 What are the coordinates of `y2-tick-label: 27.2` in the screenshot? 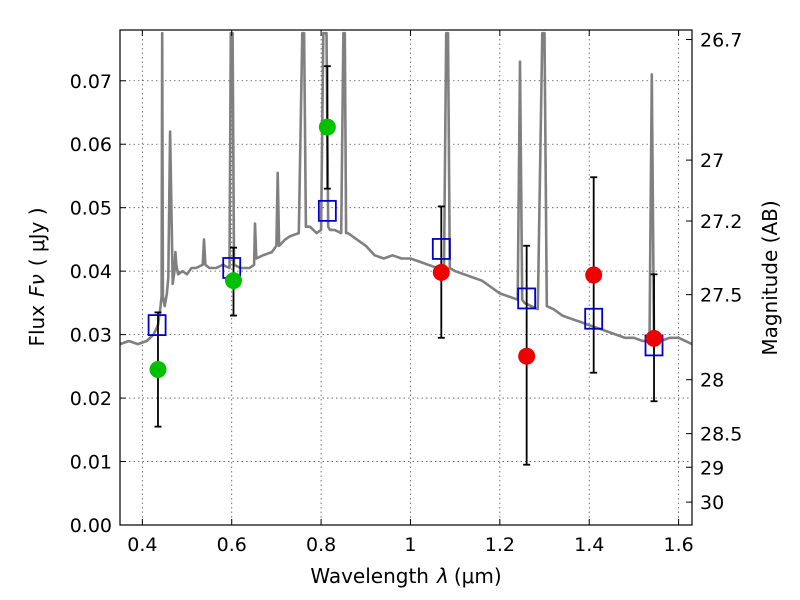 It's located at (721, 222).